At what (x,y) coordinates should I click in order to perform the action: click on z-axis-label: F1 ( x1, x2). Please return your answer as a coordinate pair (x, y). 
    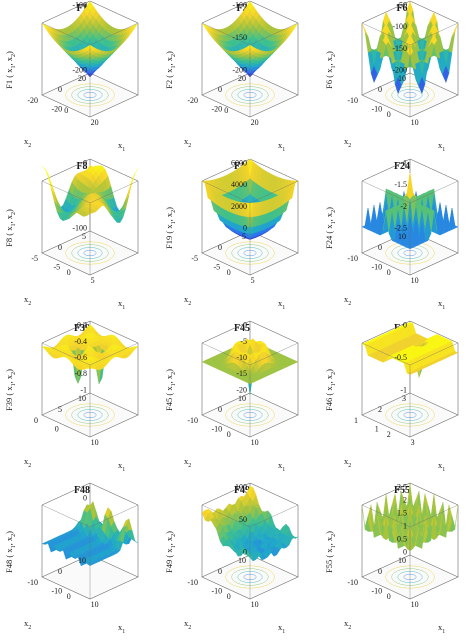
    Looking at the image, I should click on (10, 70).